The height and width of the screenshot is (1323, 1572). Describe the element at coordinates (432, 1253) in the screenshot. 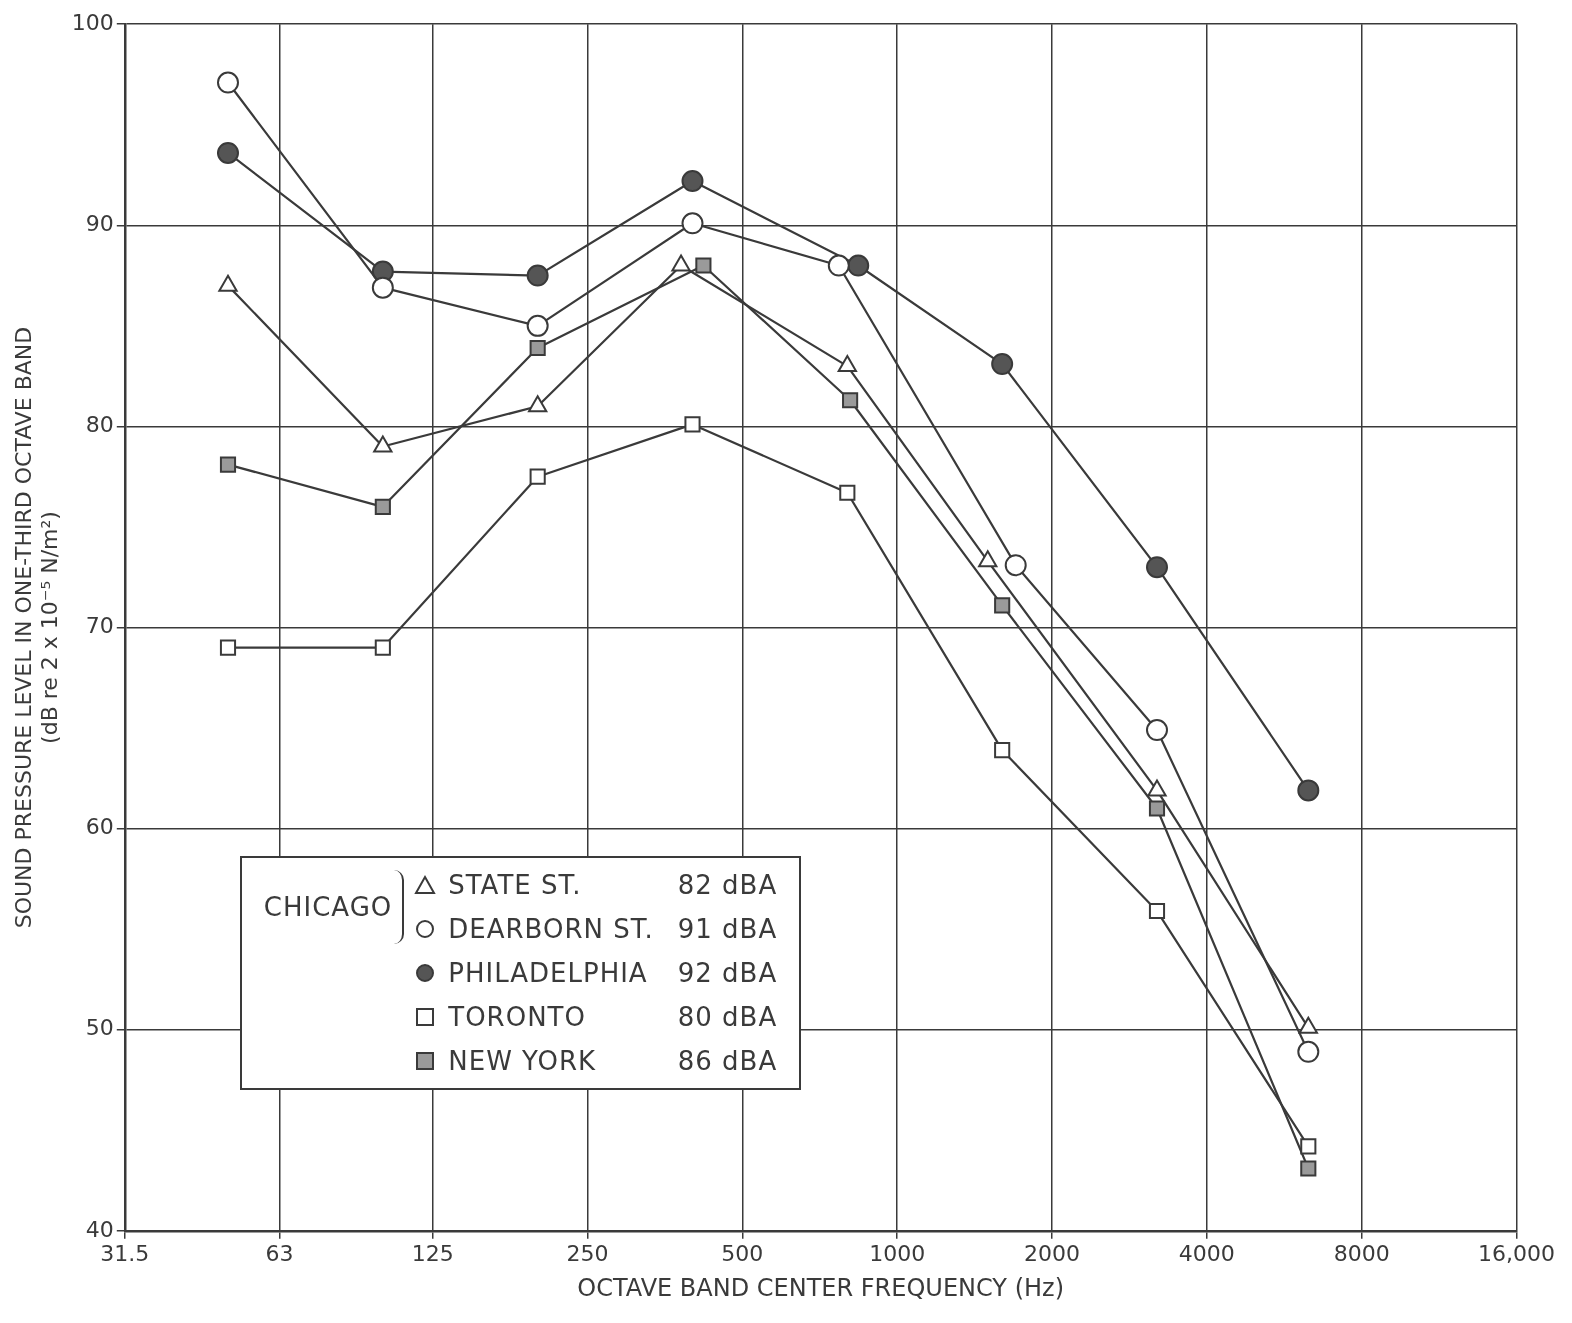

I see `x-tick-label: 125` at that location.